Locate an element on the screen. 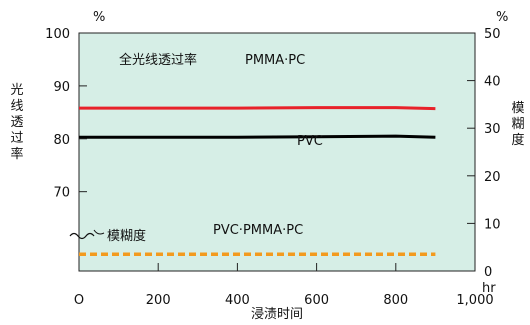  axis-title-char: 度 is located at coordinates (517, 140).